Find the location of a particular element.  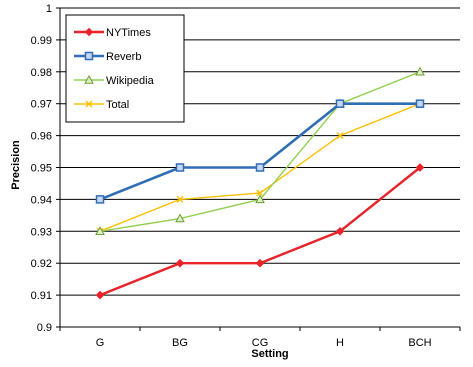

y-tick-label: 0.94 is located at coordinates (41, 200).